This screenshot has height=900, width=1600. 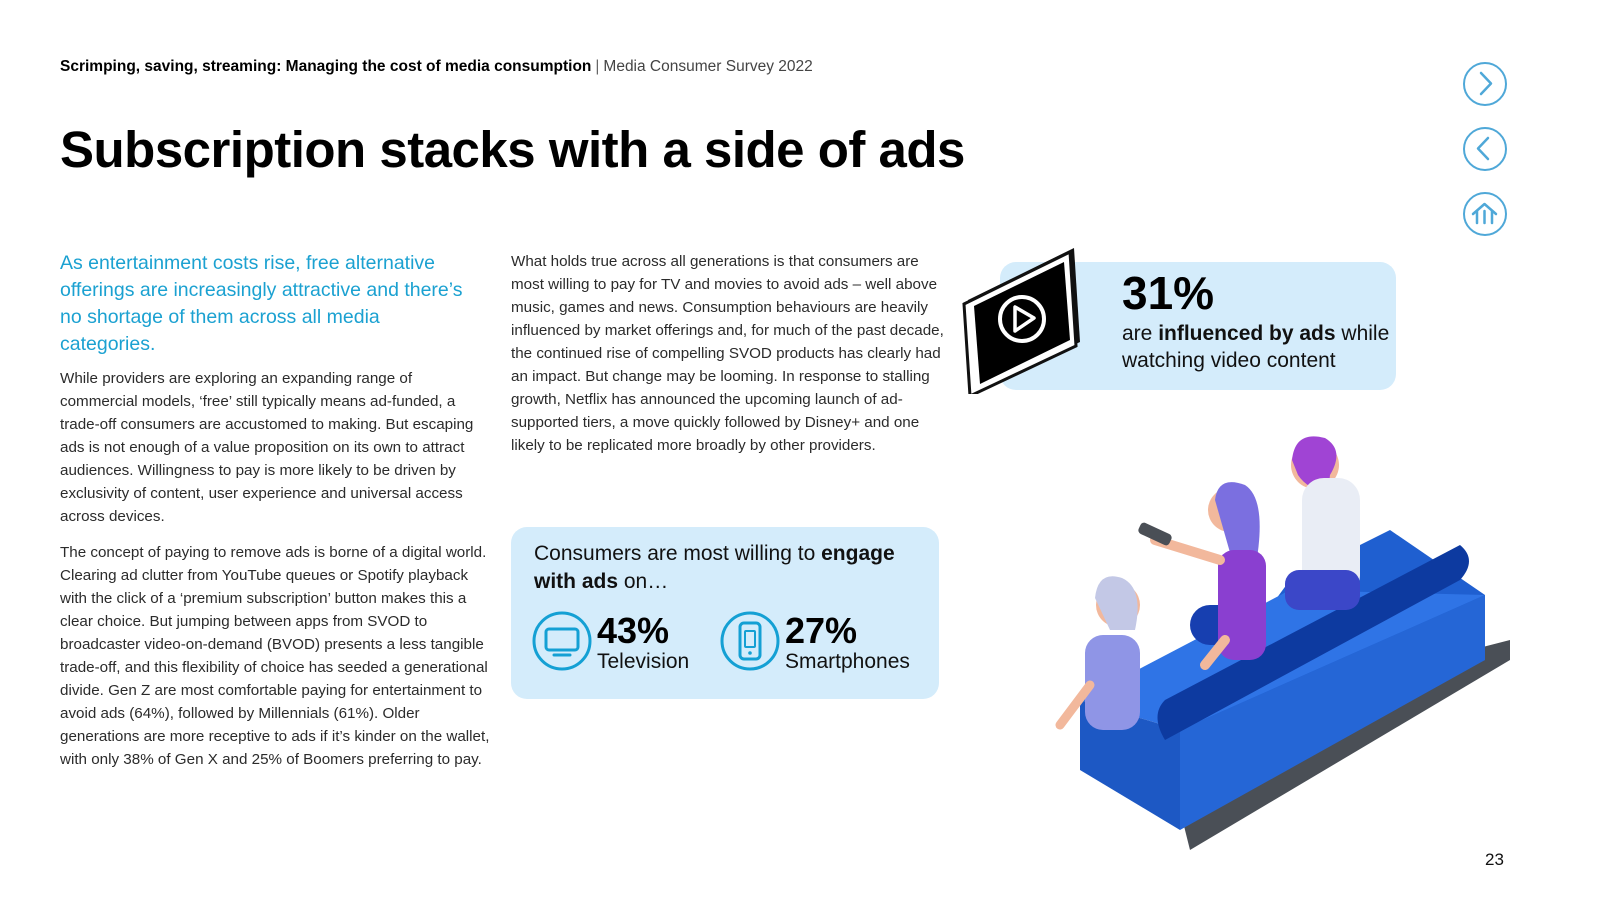 I want to click on smartphone-icon, so click(x=750, y=641).